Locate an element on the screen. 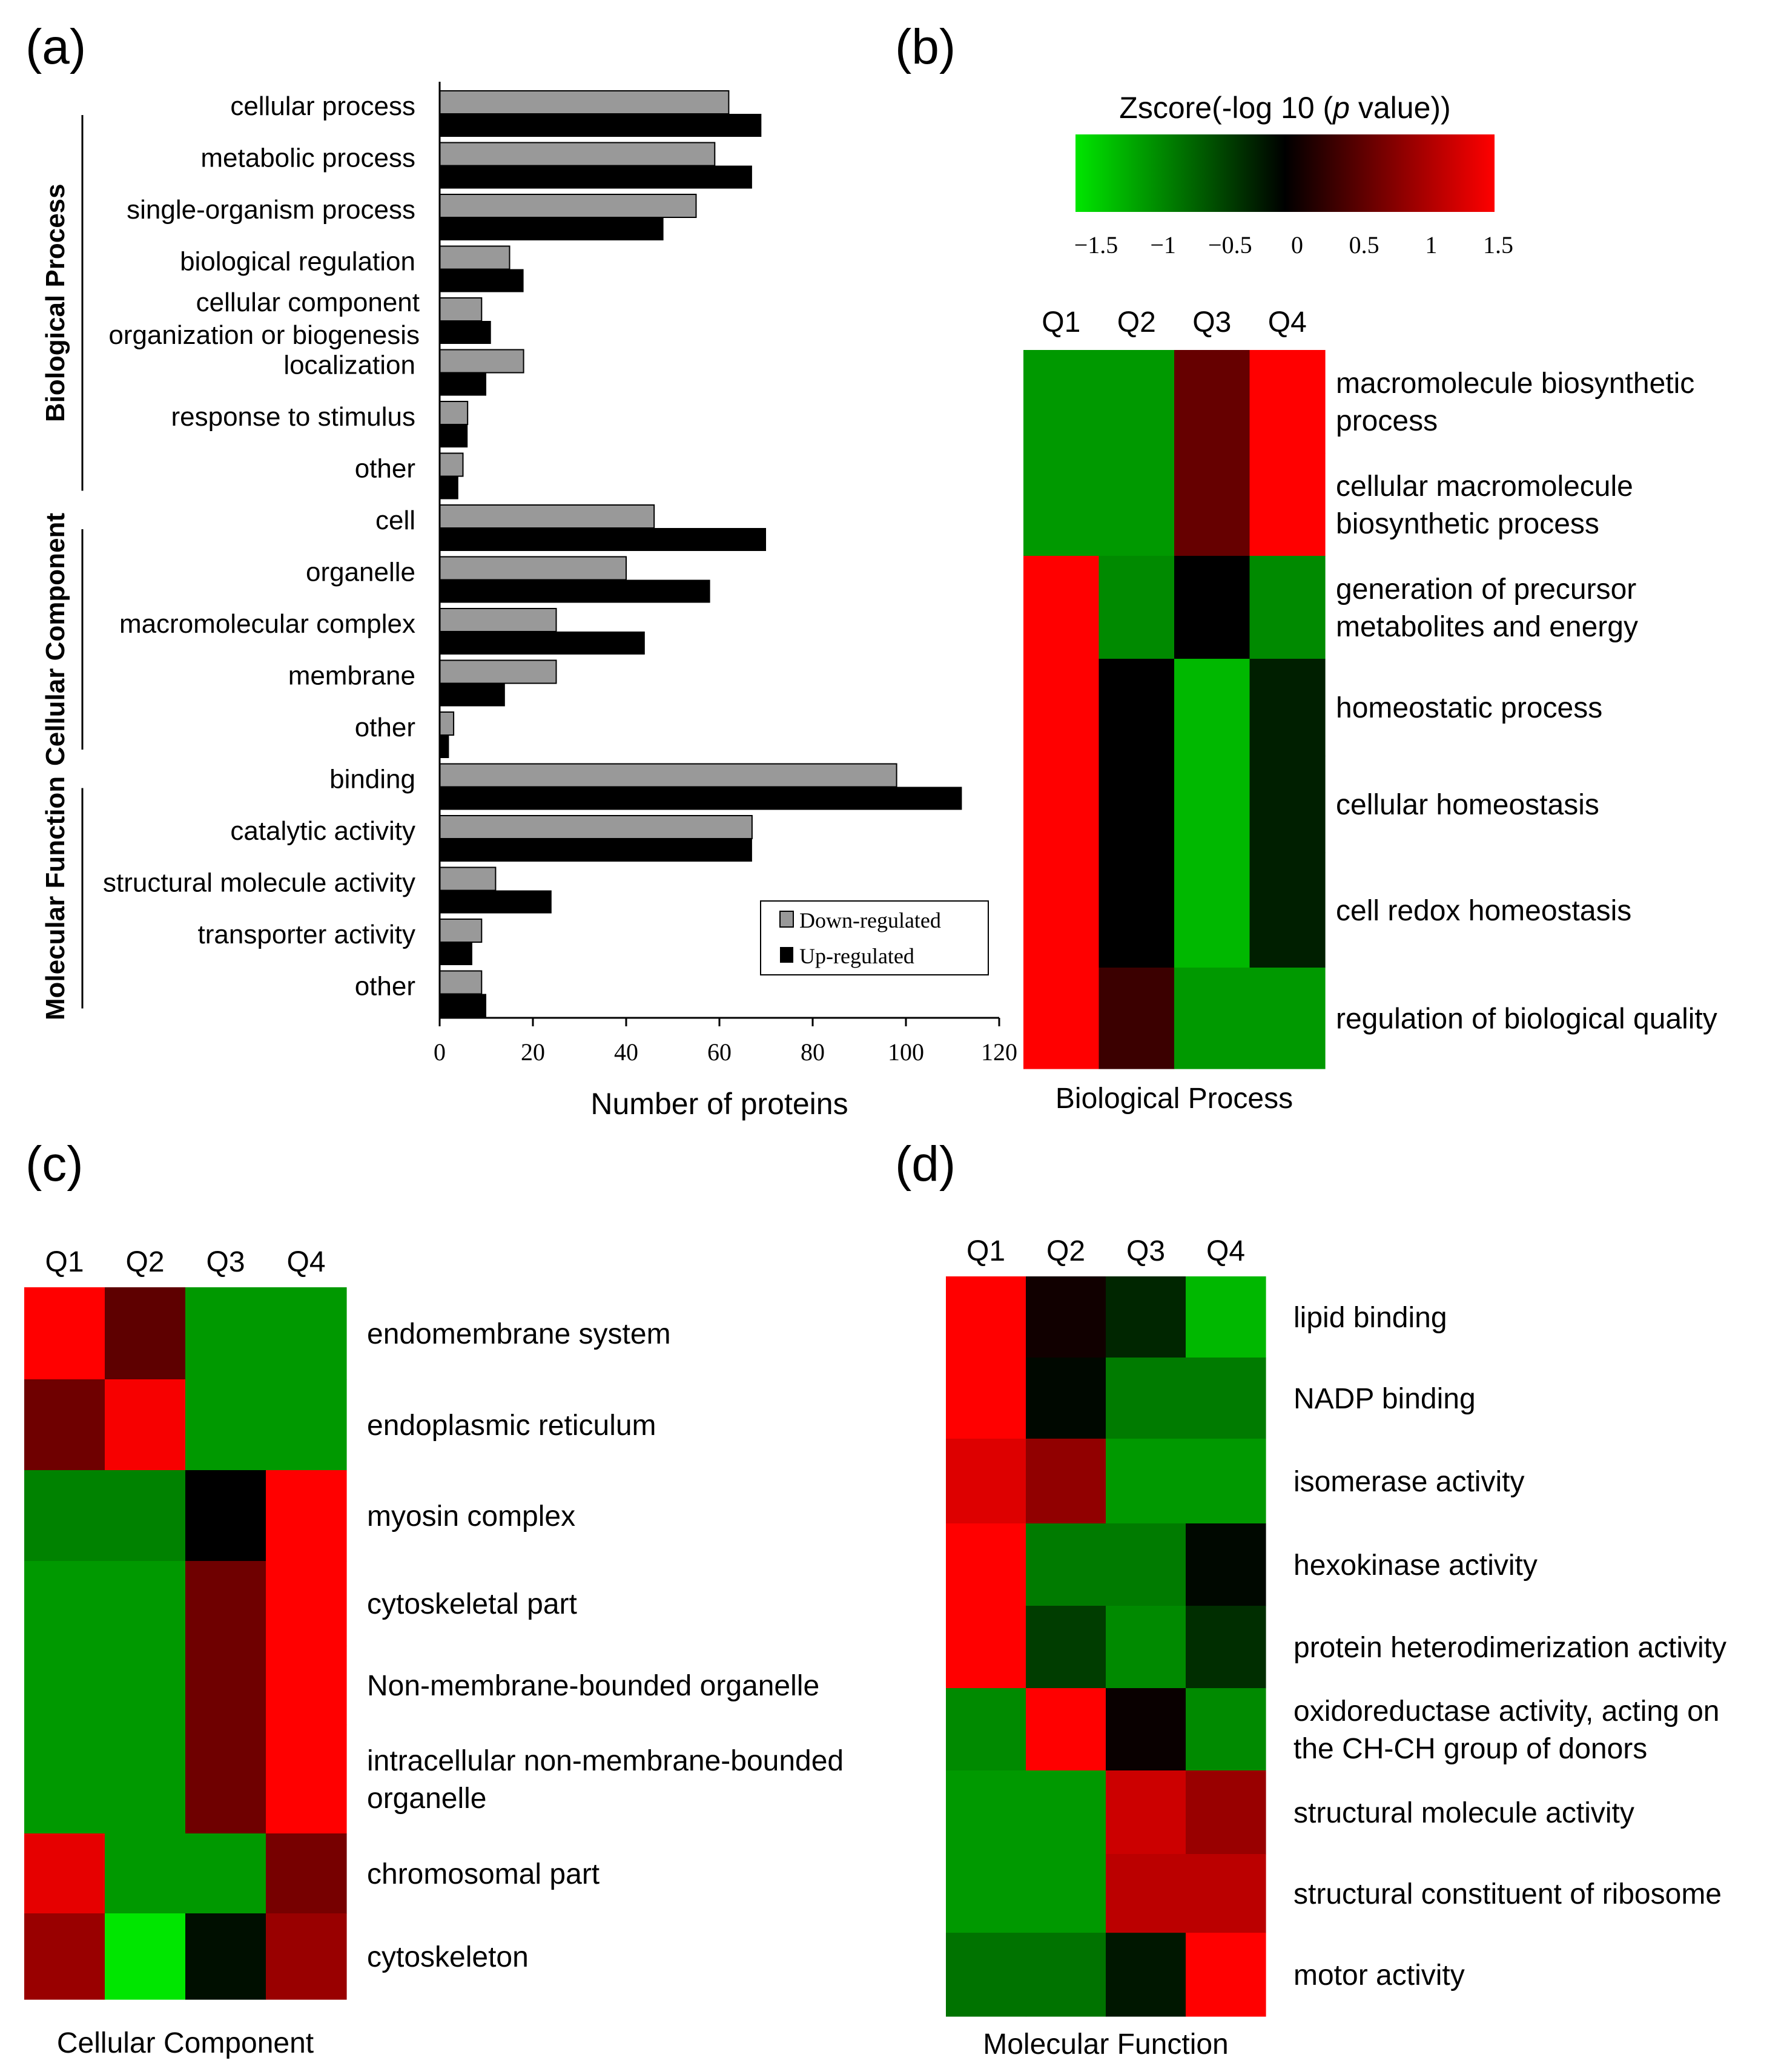 This screenshot has height=2072, width=1784. colorbar-tick-label: −1 is located at coordinates (1163, 245).